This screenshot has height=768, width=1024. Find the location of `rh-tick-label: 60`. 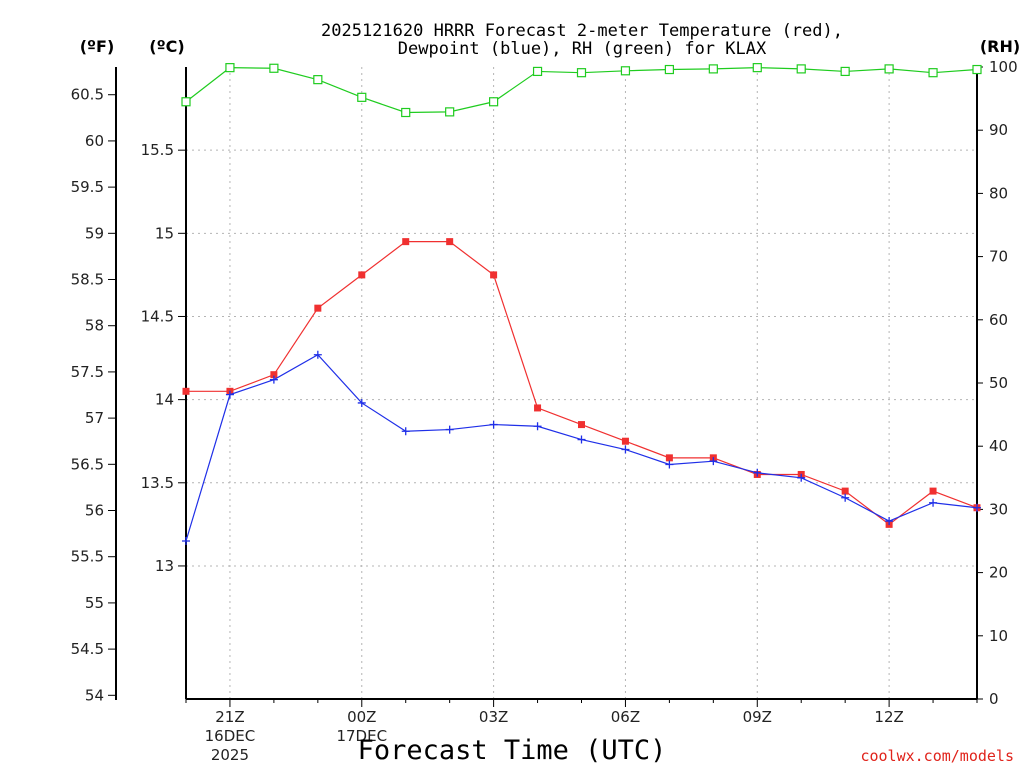

rh-tick-label: 60 is located at coordinates (998, 320).